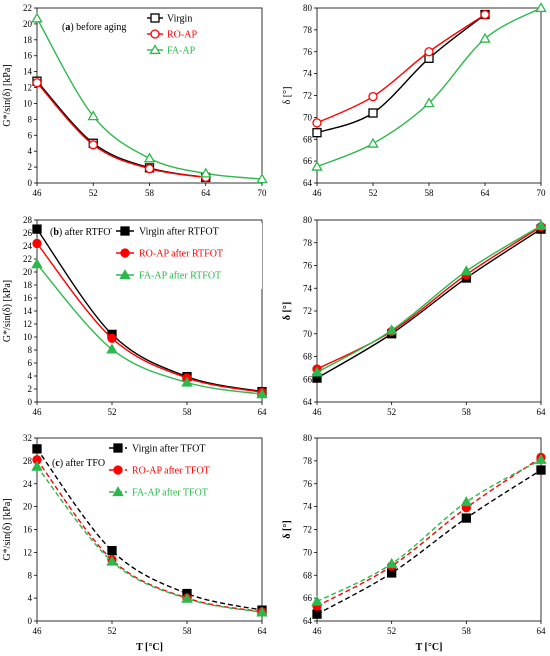  Describe the element at coordinates (28, 103) in the screenshot. I see `y-tick-label: 10` at that location.